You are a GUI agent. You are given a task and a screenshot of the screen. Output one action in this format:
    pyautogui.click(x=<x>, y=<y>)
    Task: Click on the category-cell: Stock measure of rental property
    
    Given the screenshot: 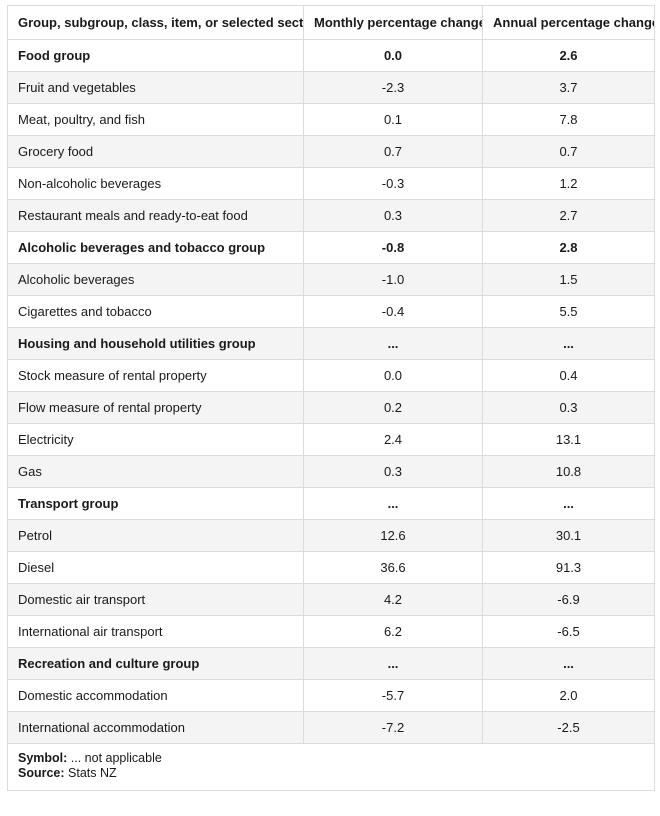 What is the action you would take?
    pyautogui.click(x=155, y=375)
    